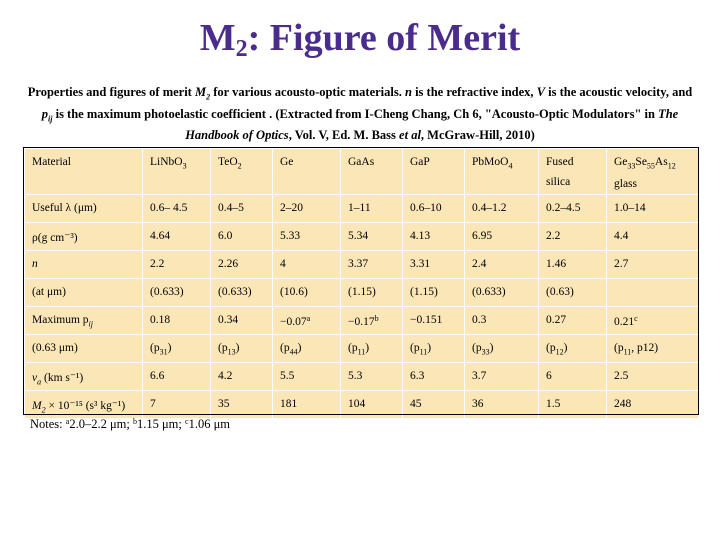  I want to click on table-cell: 0.4–1.2, so click(501, 208).